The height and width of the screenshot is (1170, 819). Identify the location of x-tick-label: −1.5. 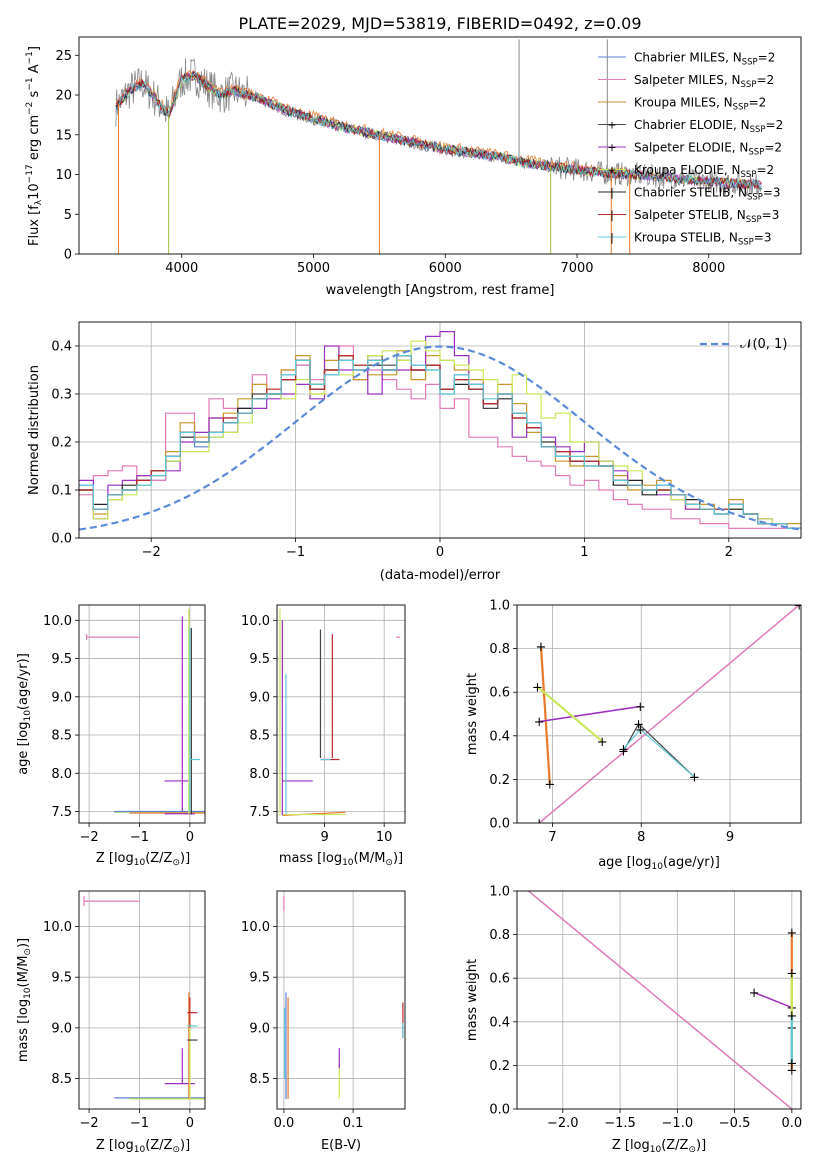
(620, 1123).